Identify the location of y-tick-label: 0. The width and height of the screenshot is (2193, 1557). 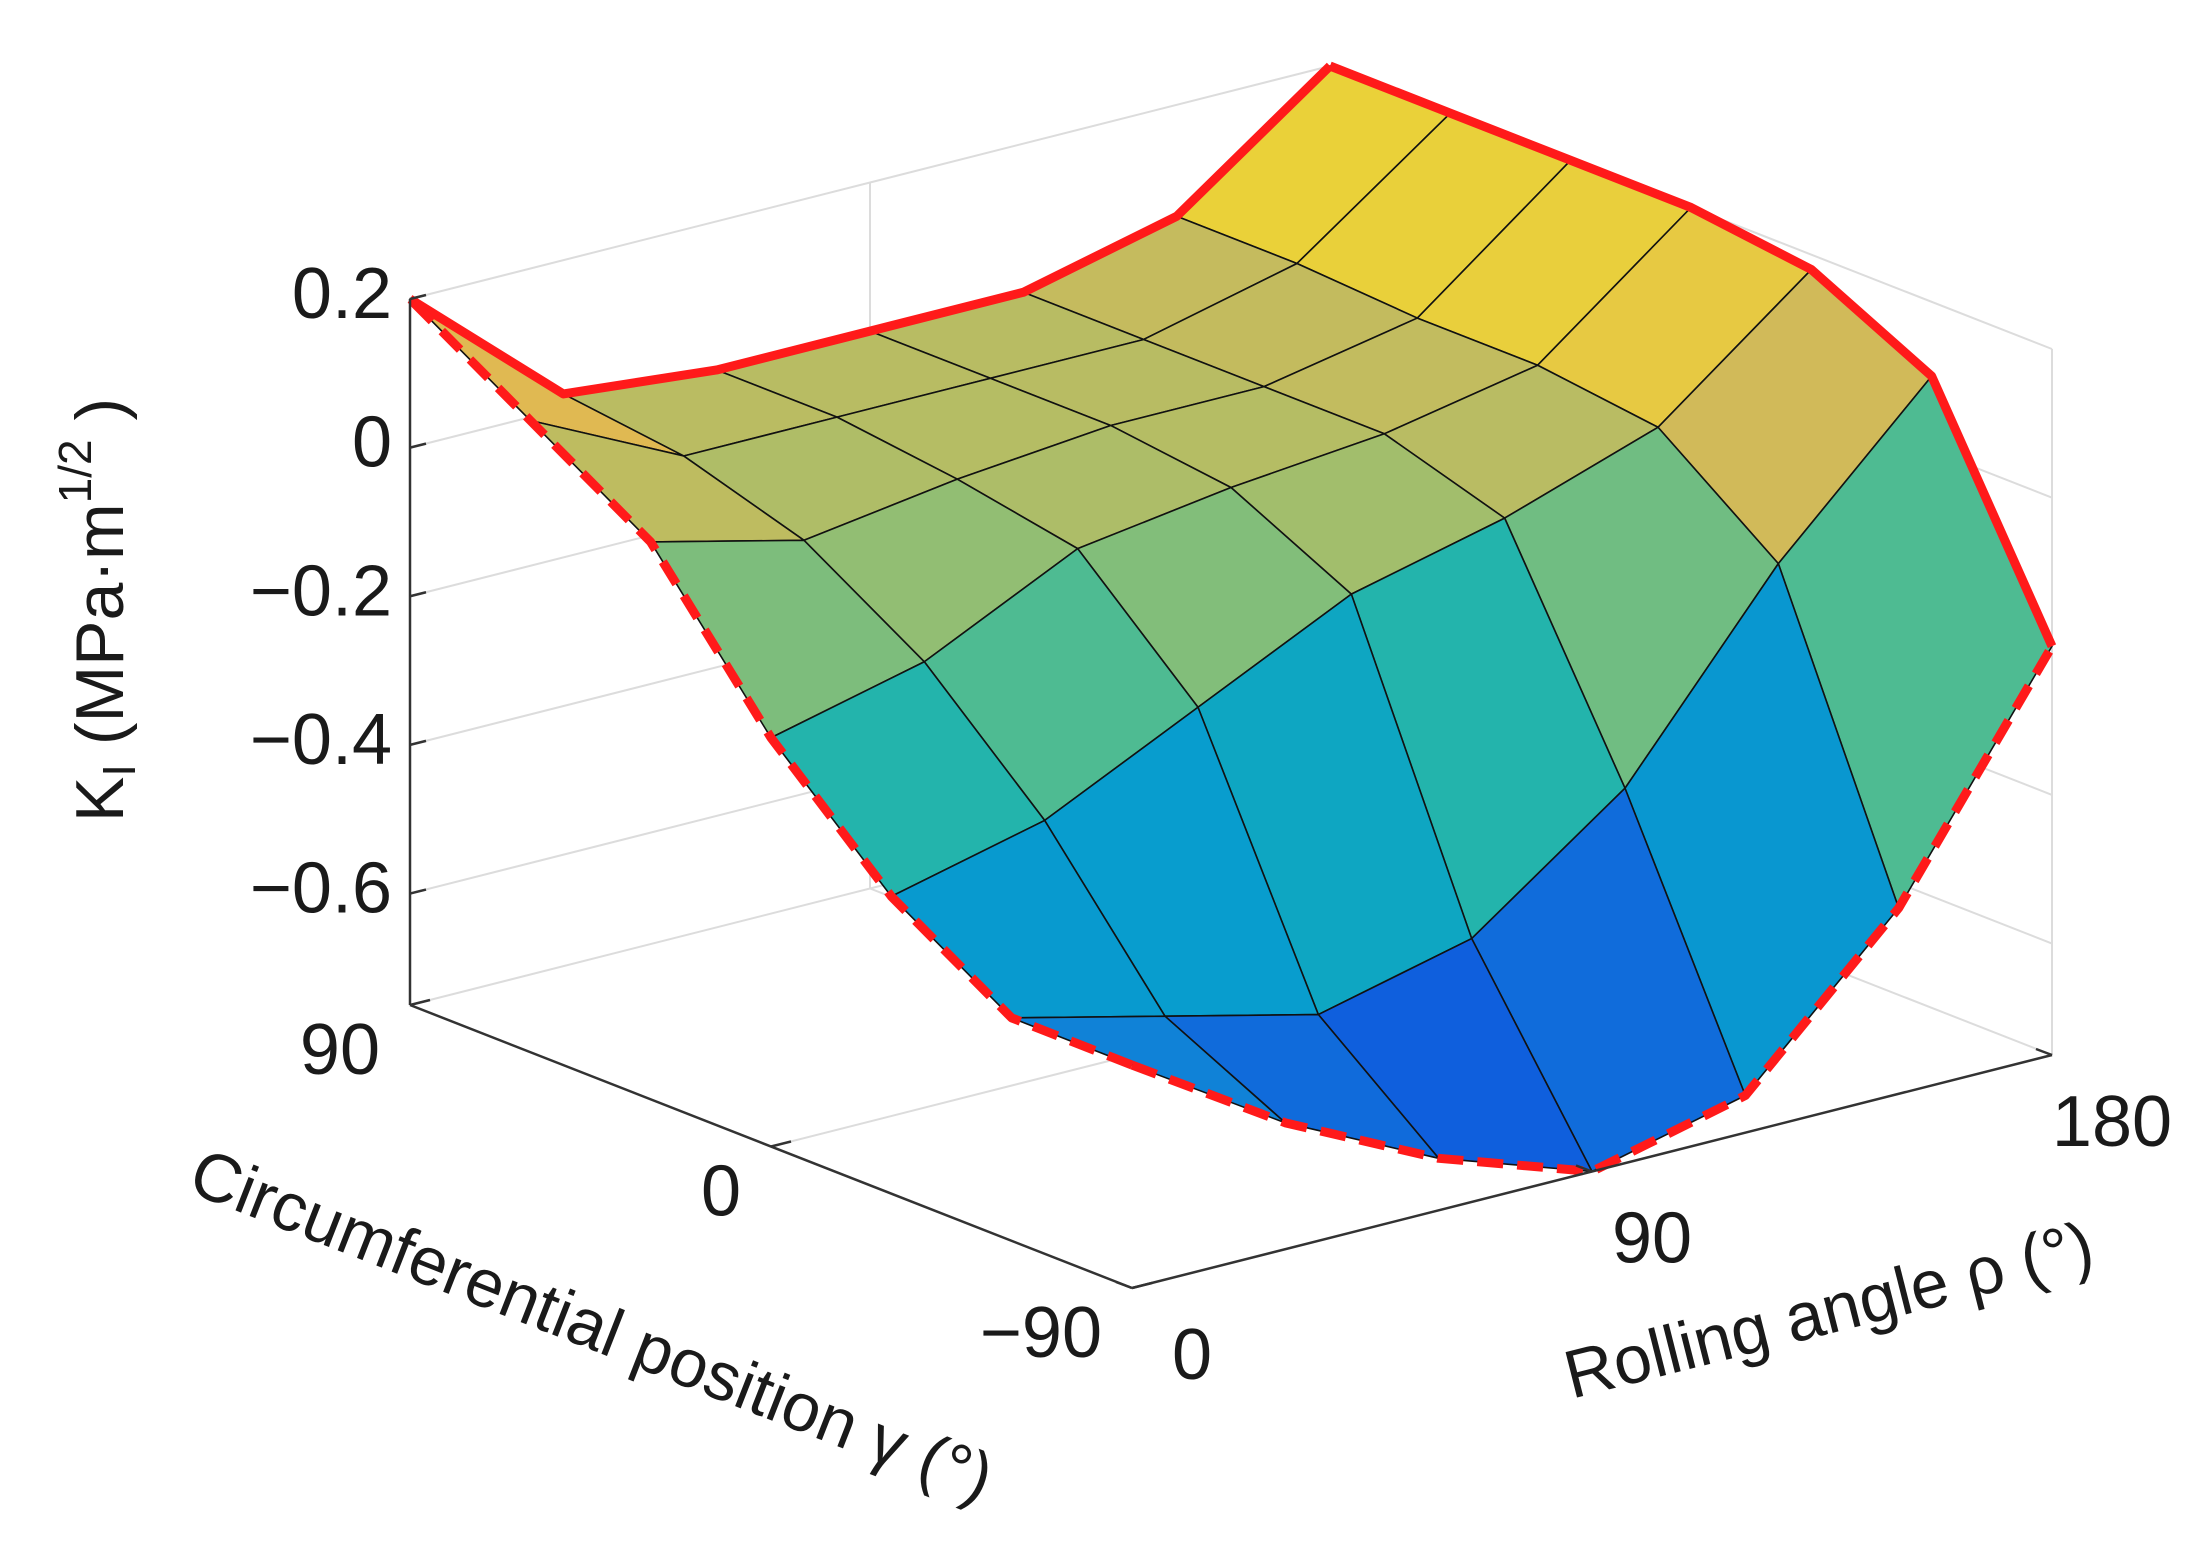
(721, 1192).